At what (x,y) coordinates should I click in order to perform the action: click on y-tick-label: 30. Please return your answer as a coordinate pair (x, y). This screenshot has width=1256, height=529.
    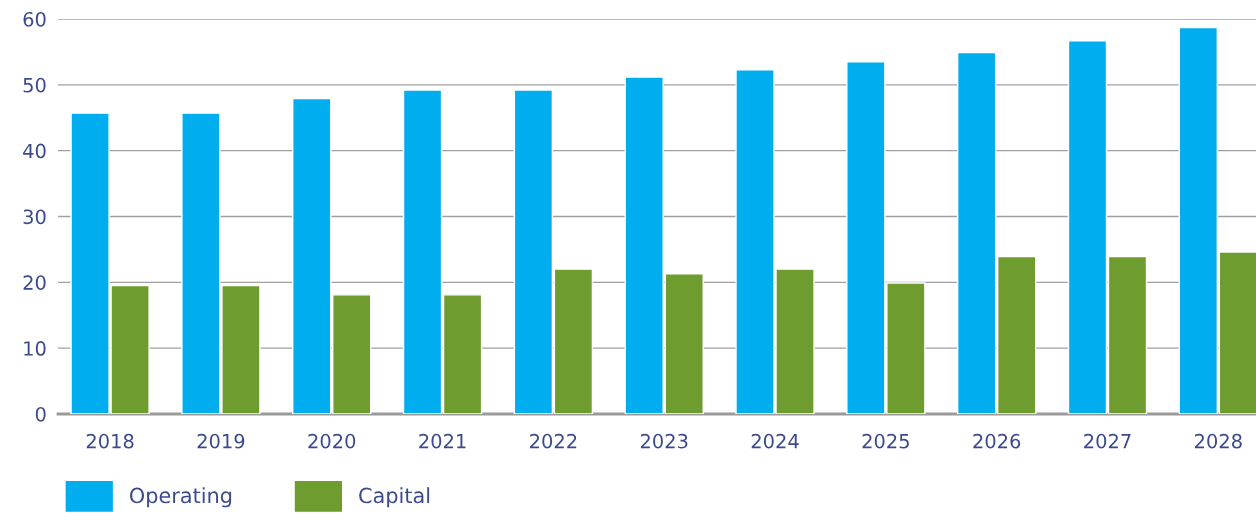
    Looking at the image, I should click on (34, 217).